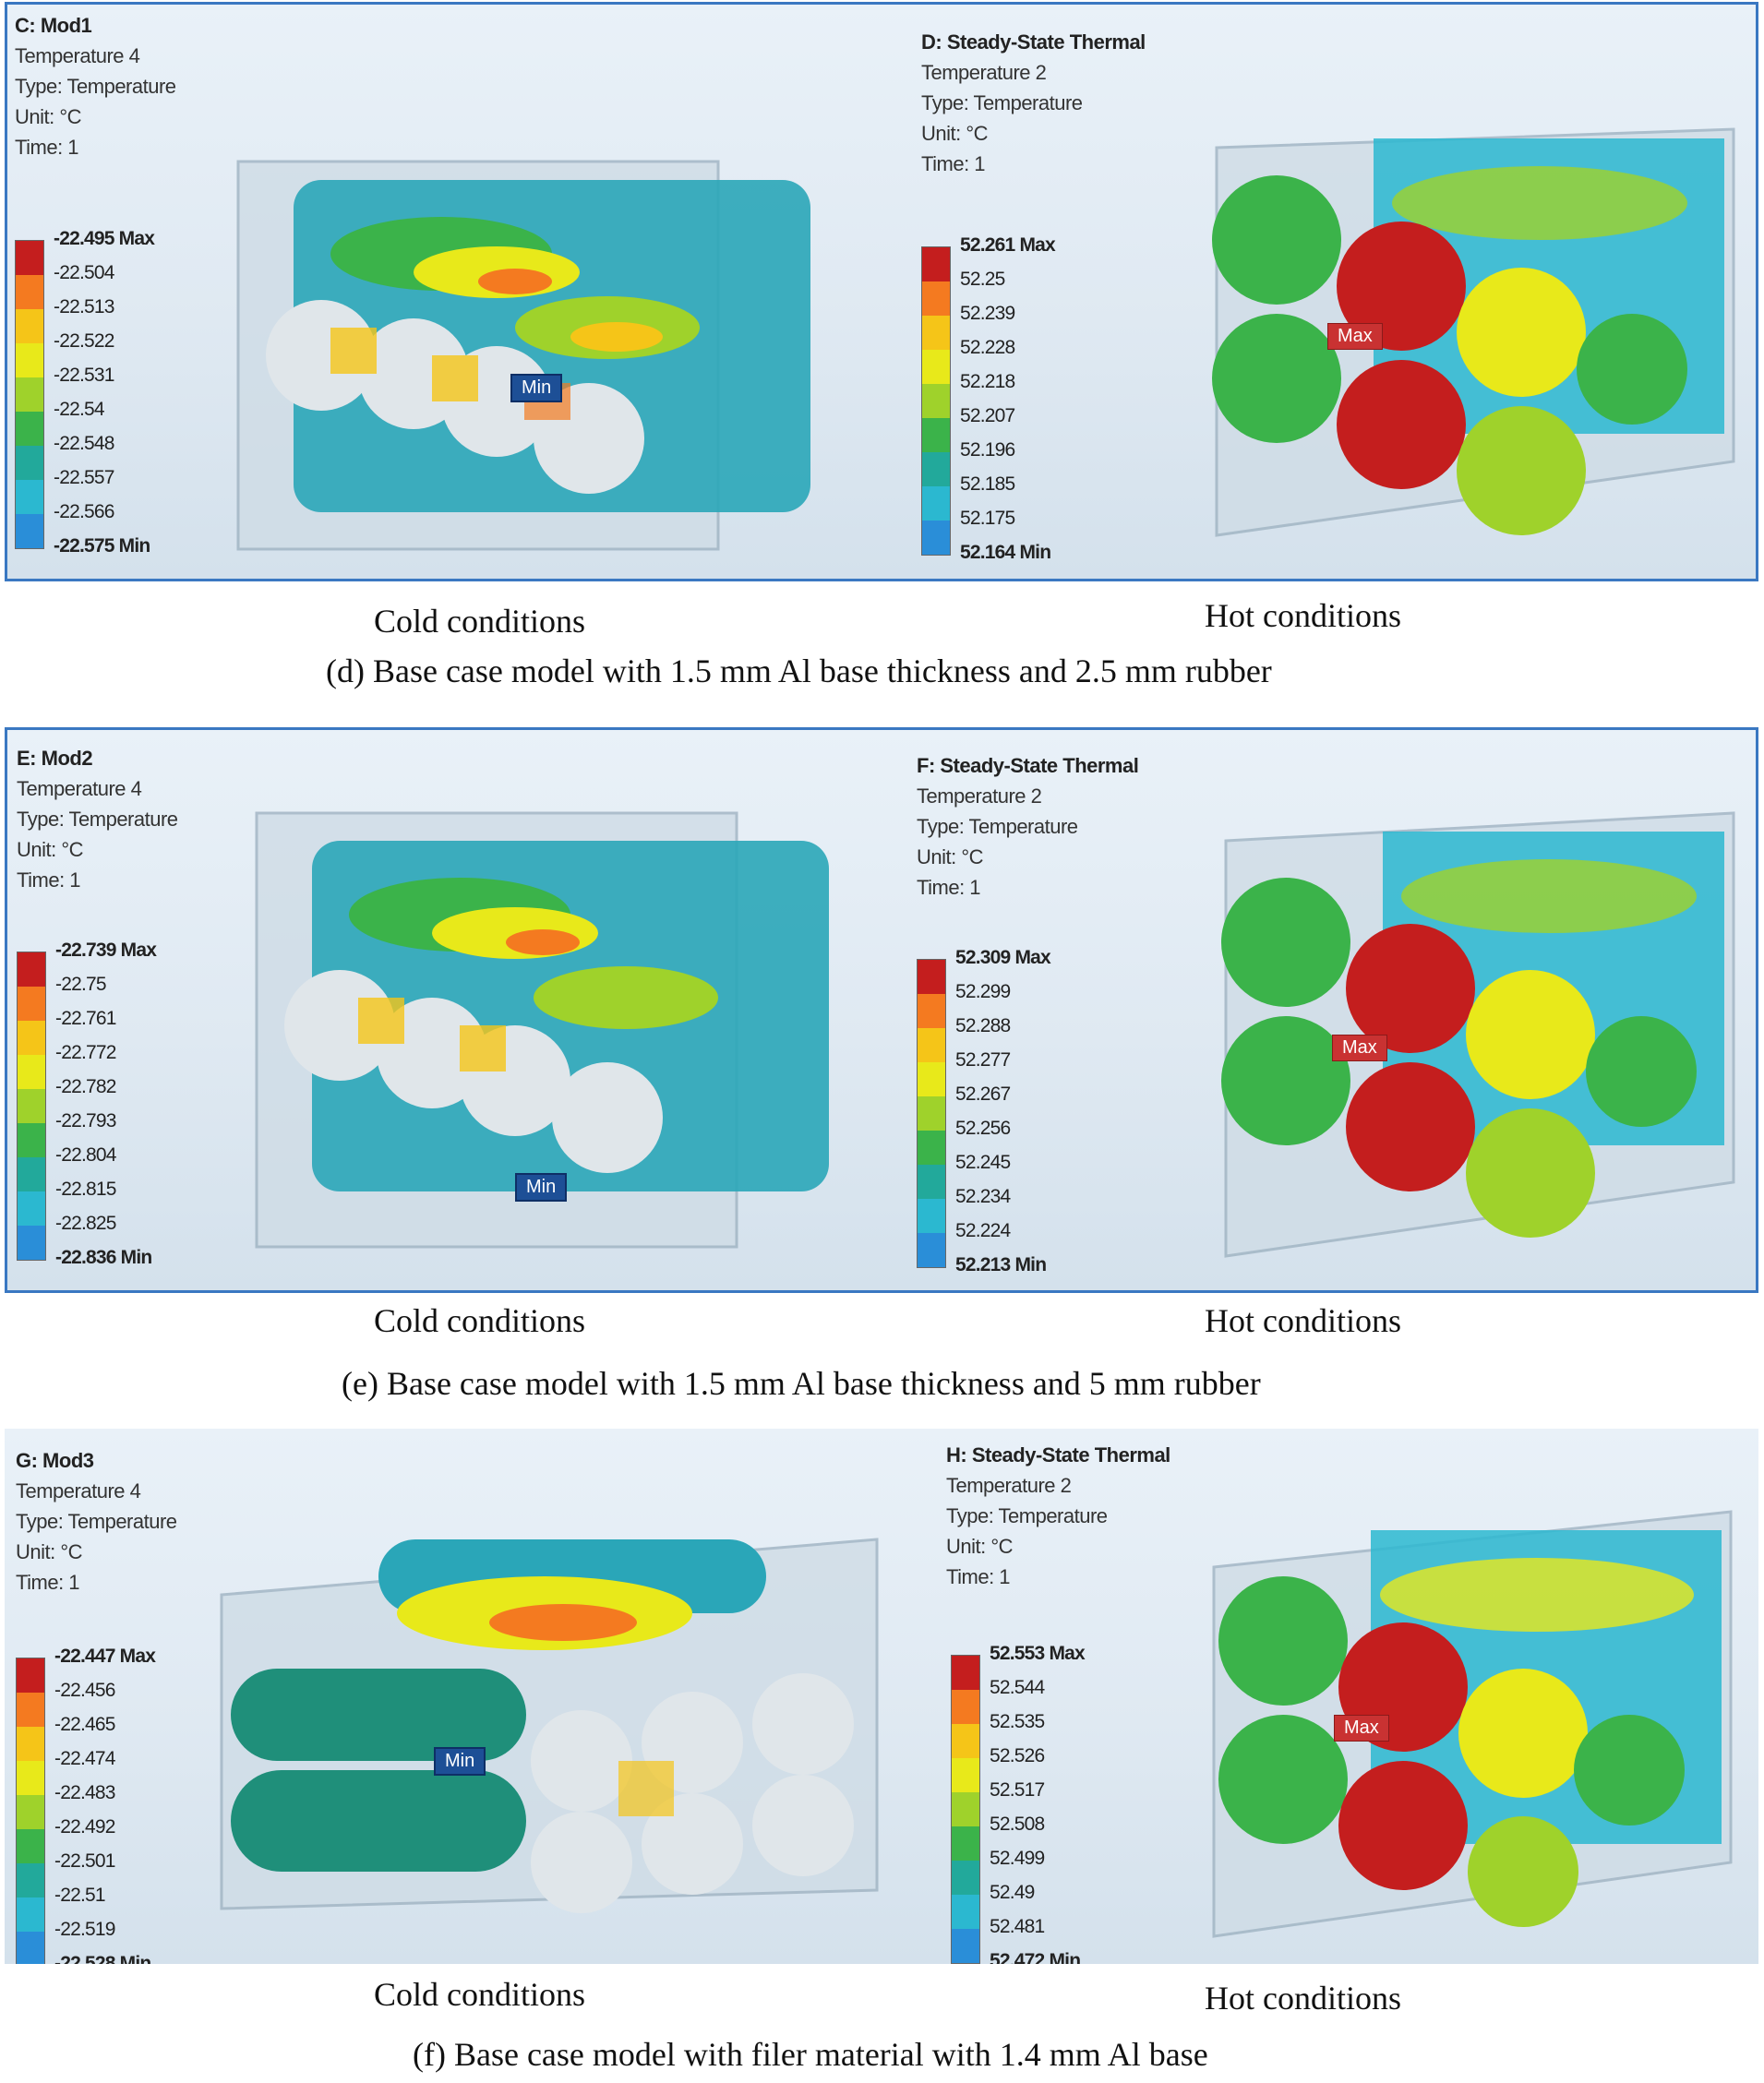 This screenshot has height=2083, width=1764. I want to click on hot-line: Temperature 2, so click(979, 796).